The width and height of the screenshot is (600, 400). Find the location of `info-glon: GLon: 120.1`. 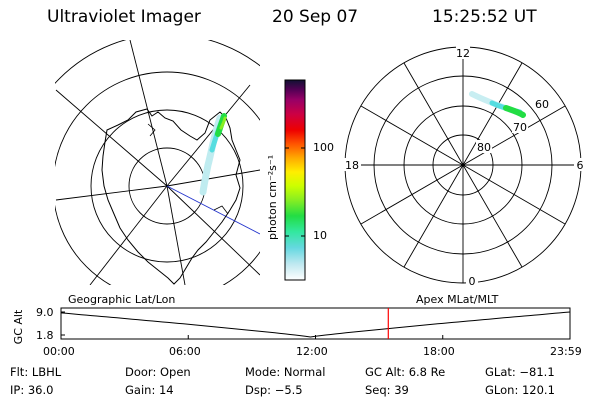

info-glon: GLon: 120.1 is located at coordinates (520, 390).